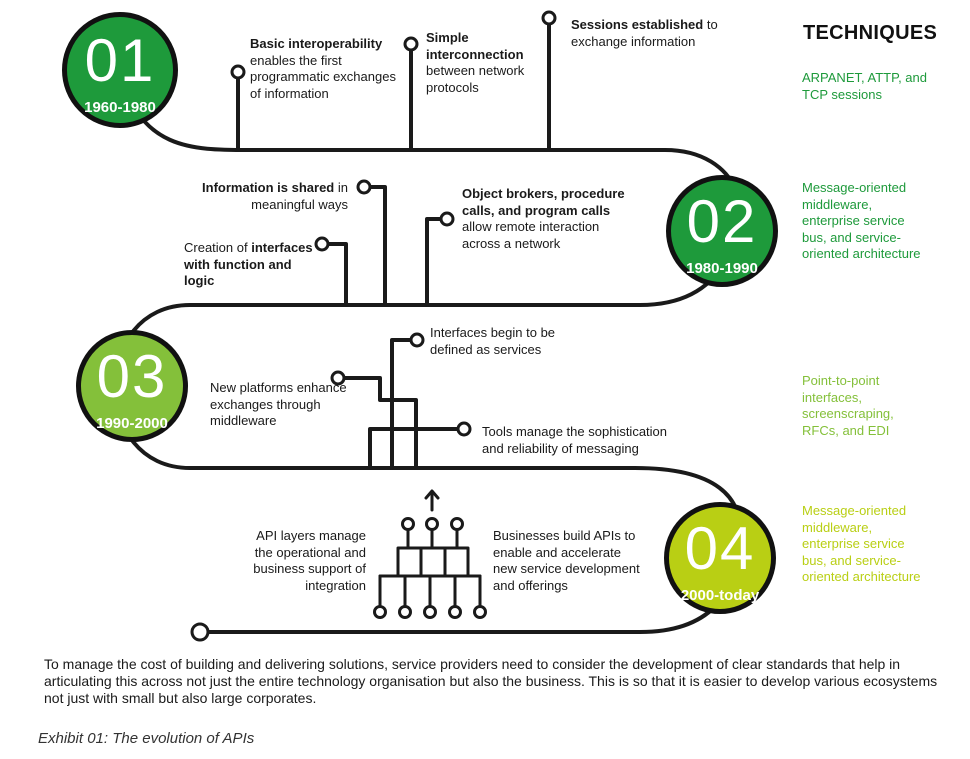 This screenshot has width=970, height=759. What do you see at coordinates (338, 378) in the screenshot?
I see `node-m8` at bounding box center [338, 378].